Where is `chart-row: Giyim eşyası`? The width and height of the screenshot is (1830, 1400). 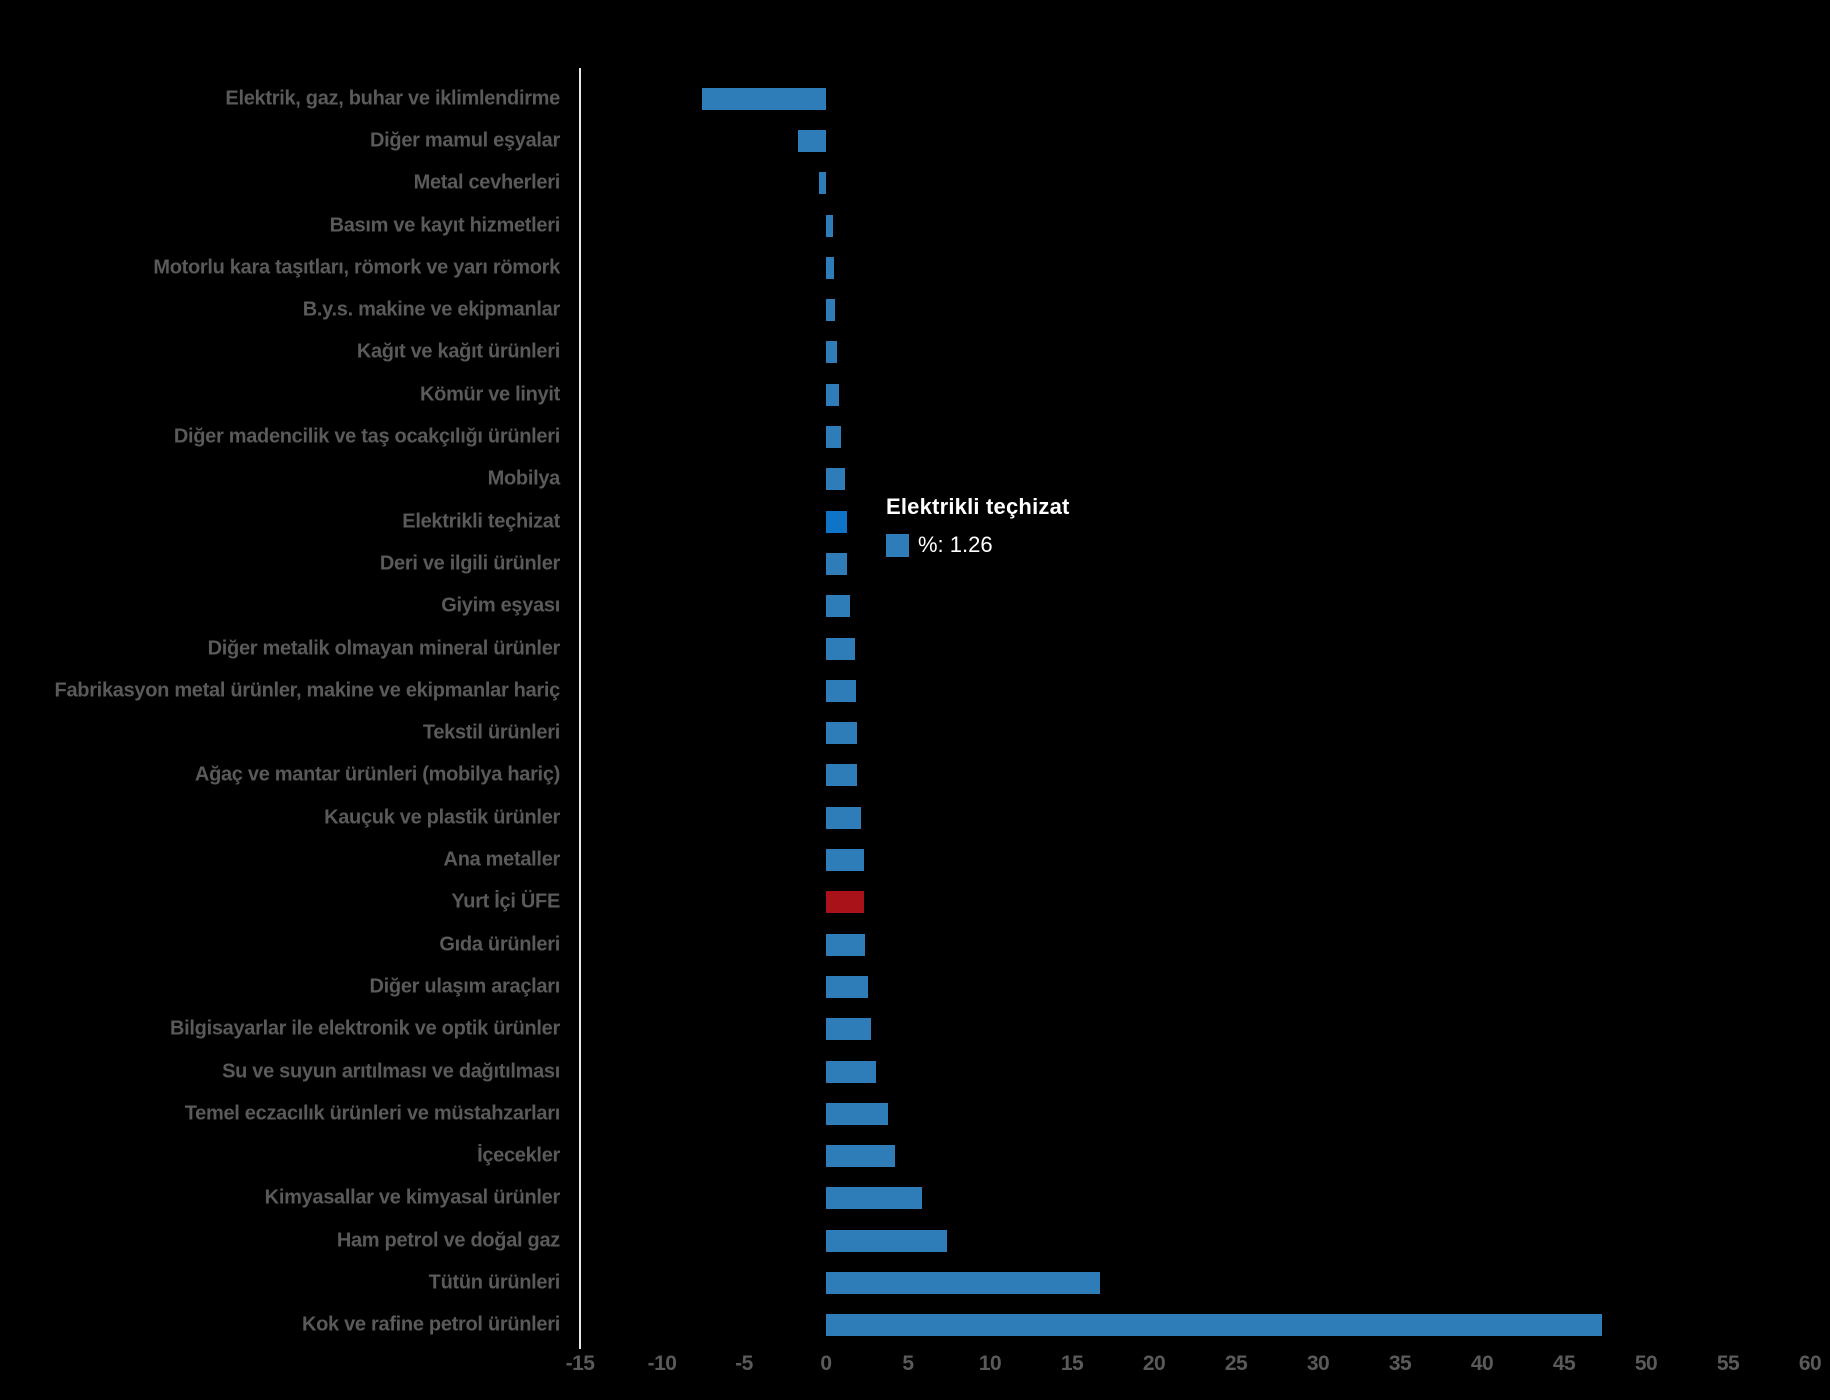
chart-row: Giyim eşyası is located at coordinates (915, 606).